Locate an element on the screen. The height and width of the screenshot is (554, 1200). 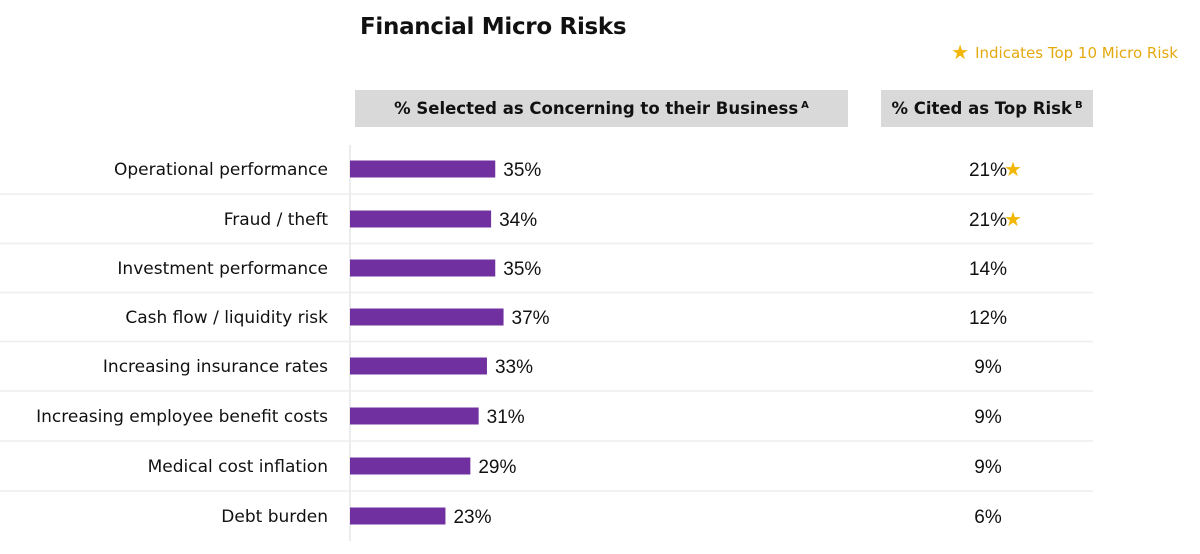
category-label: Operational performance is located at coordinates (221, 170).